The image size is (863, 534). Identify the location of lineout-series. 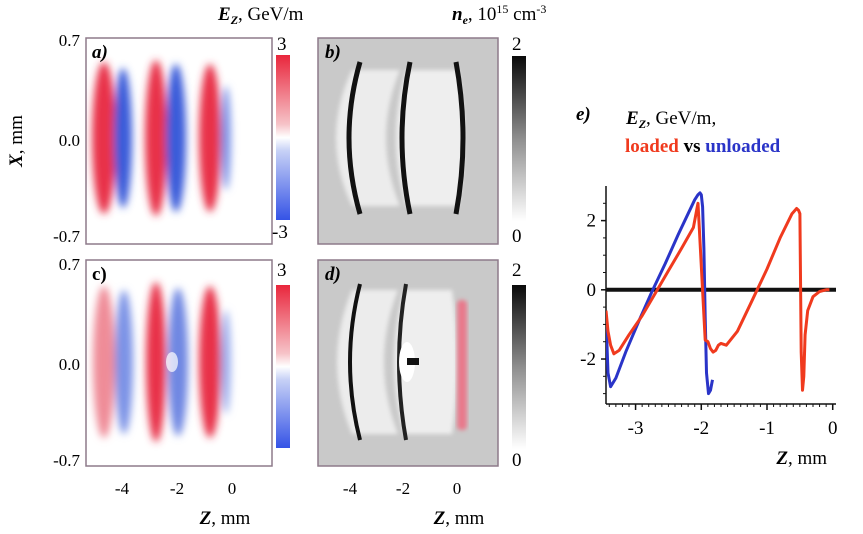
(718, 293).